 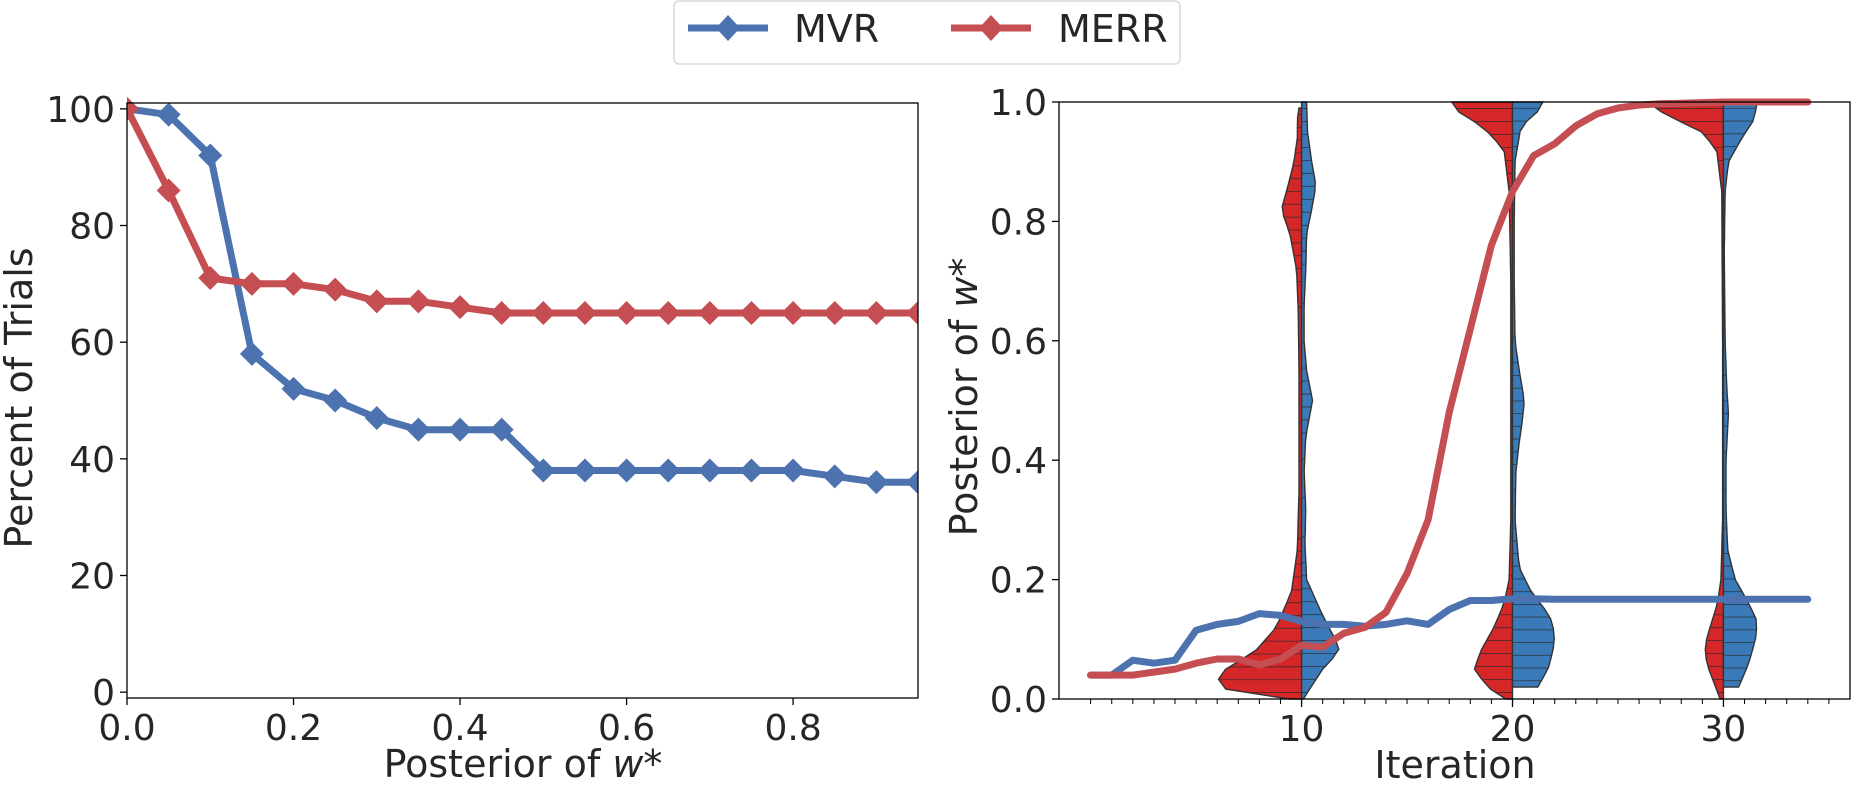 I want to click on right-y-tick-label: 1.0, so click(x=1018, y=103).